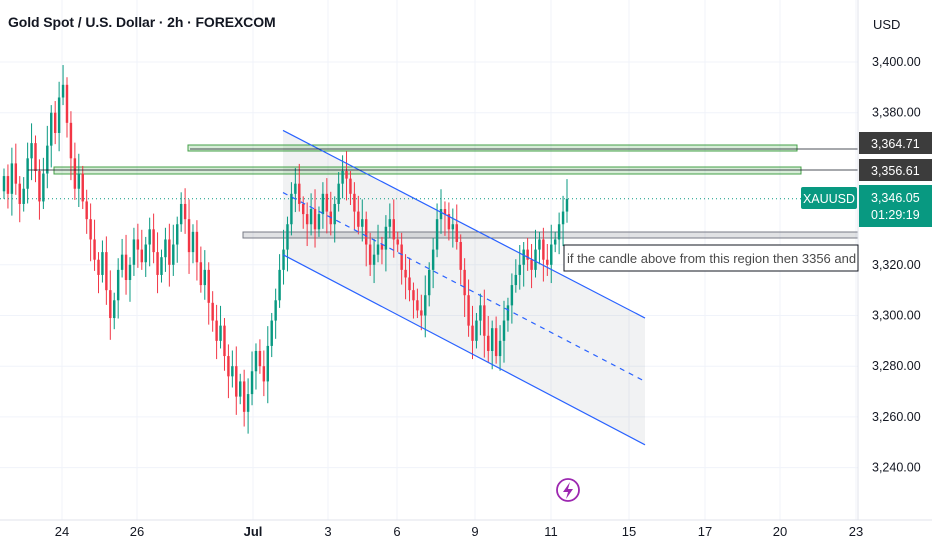 This screenshot has height=550, width=932. I want to click on x-tick-label: 3, so click(327, 531).